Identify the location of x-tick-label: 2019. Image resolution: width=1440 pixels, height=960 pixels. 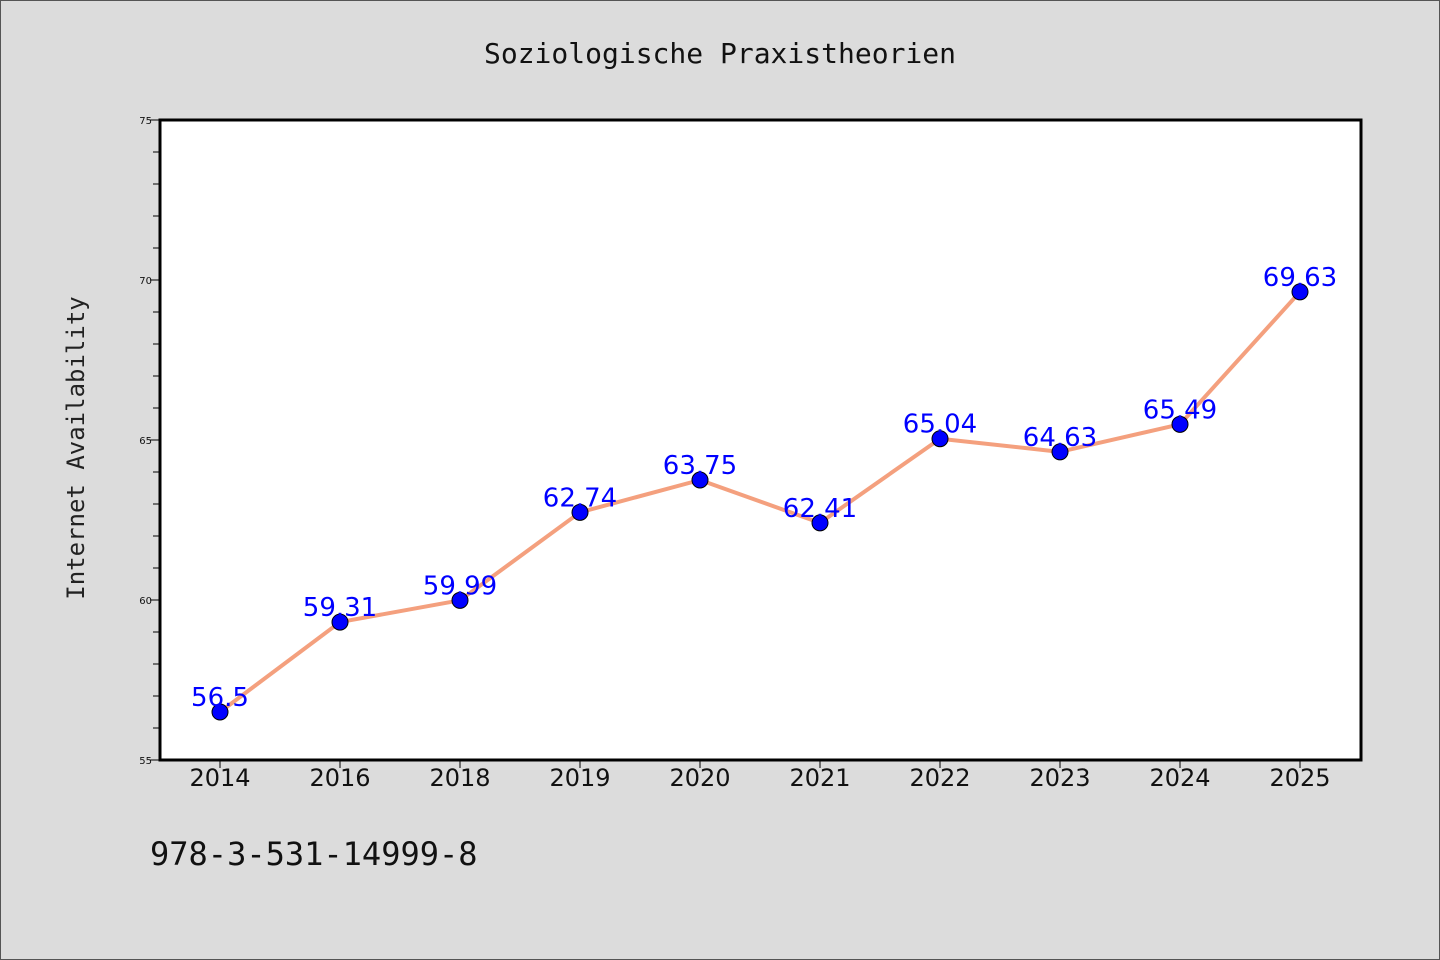
(579, 778).